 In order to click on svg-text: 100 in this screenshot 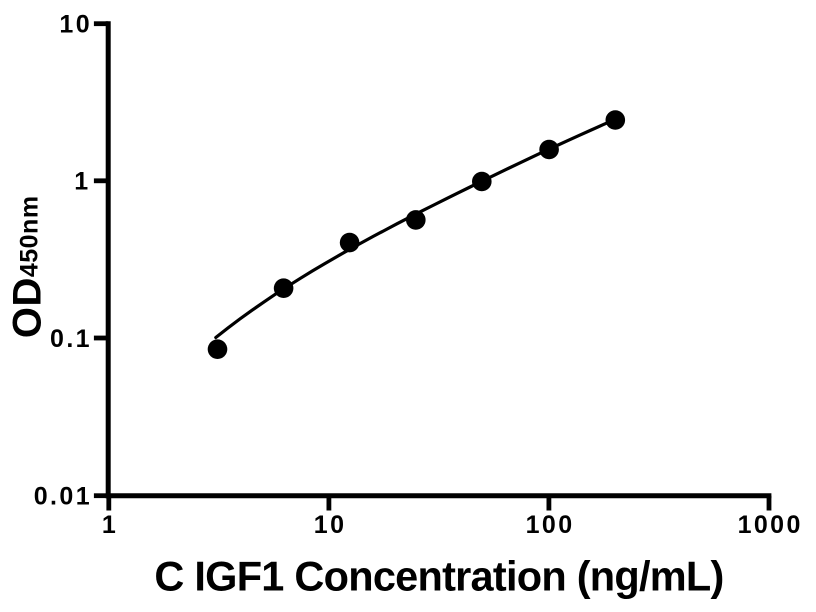, I will do `click(550, 525)`.